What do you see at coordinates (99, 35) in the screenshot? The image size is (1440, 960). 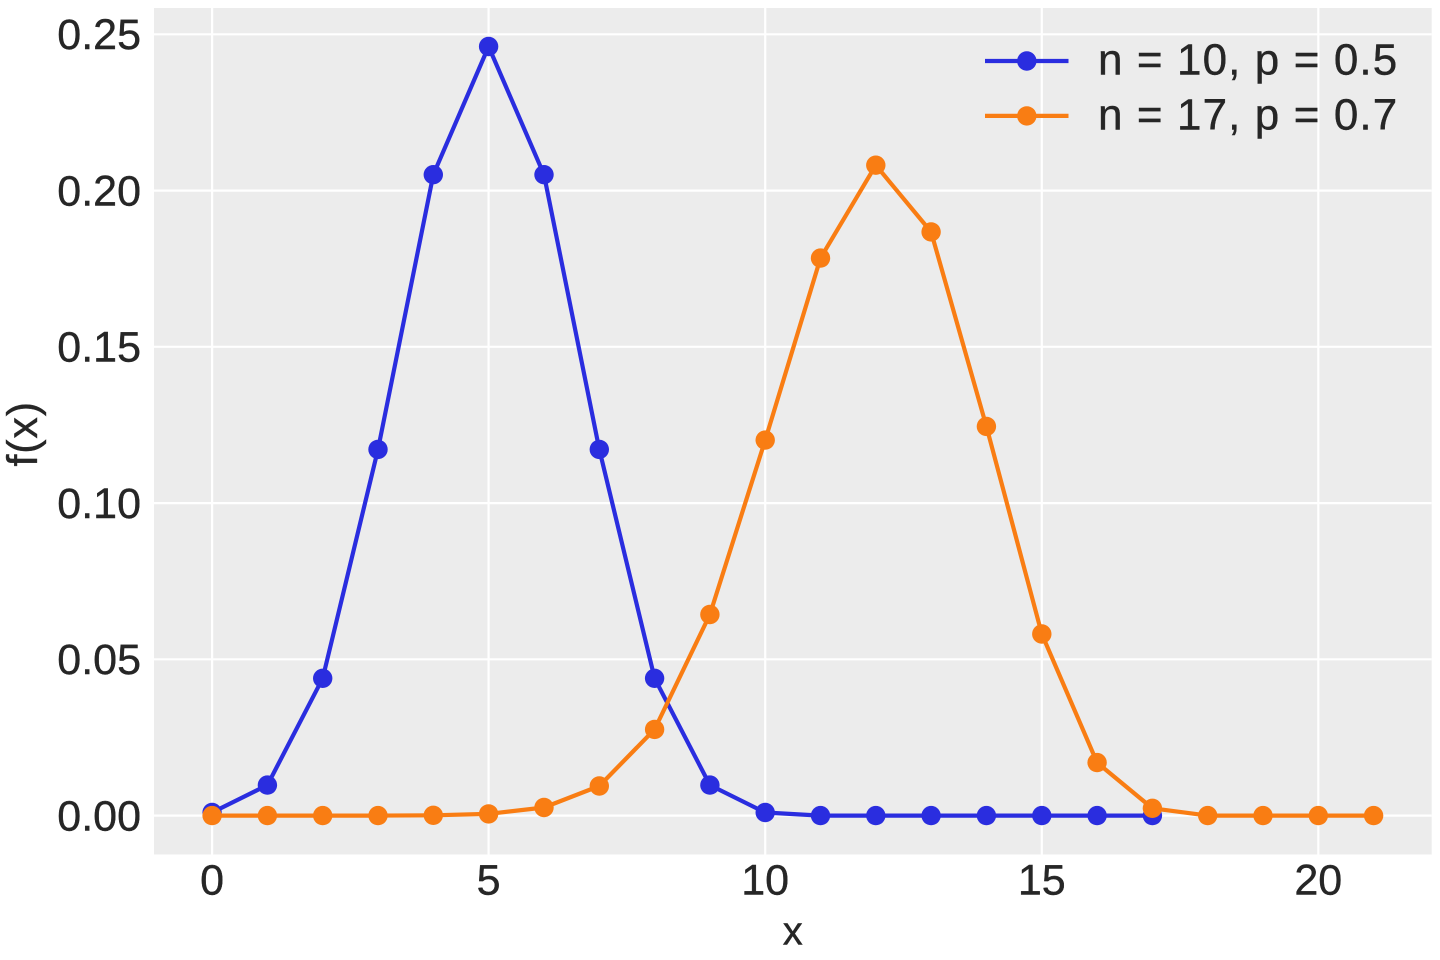 I see `svg-text: 0.25` at bounding box center [99, 35].